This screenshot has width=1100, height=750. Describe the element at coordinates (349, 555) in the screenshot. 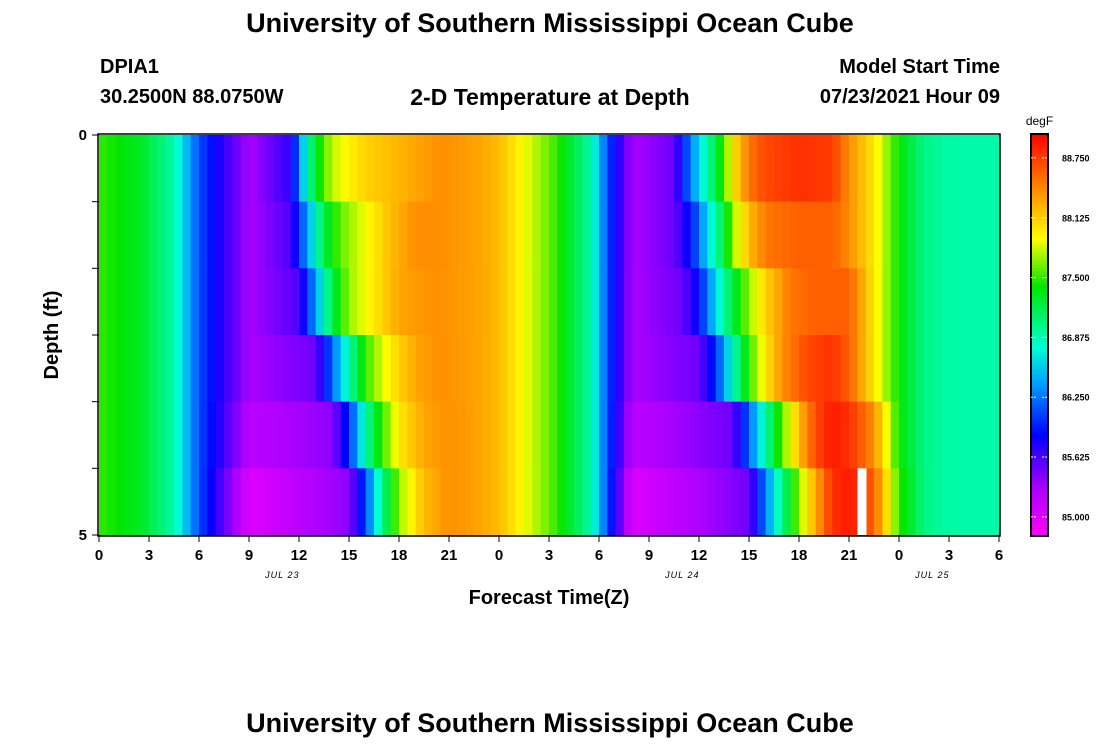

I see `x-tick-label: 15` at that location.